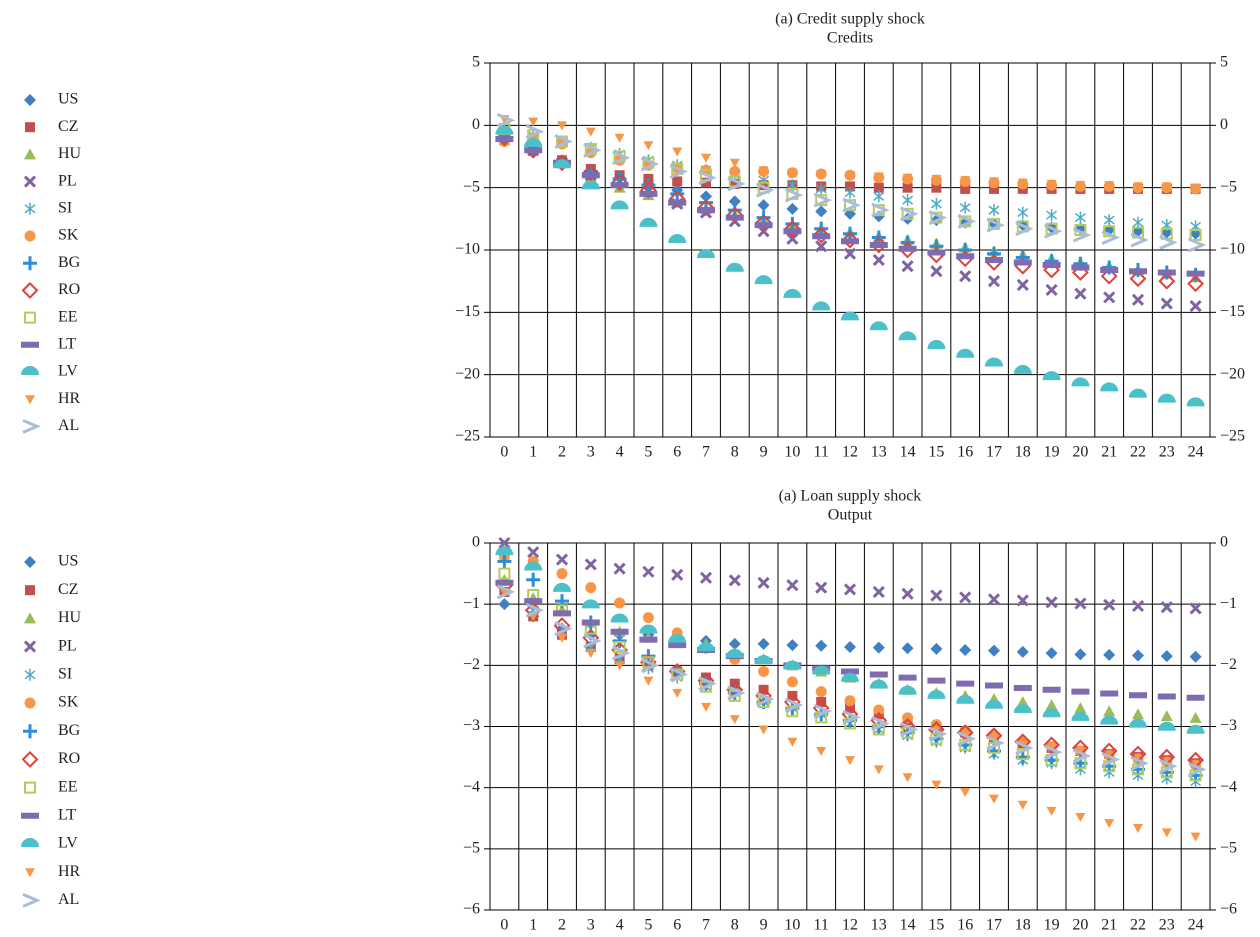 This screenshot has width=1260, height=937. I want to click on x-tick-label: 21, so click(1109, 925).